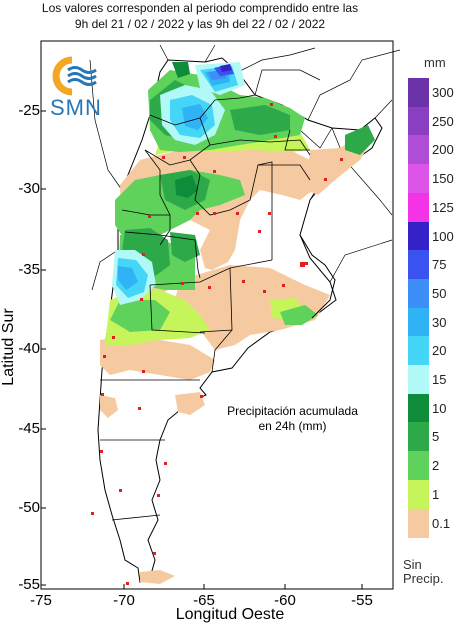  I want to click on x-tick-label: -65, so click(204, 600).